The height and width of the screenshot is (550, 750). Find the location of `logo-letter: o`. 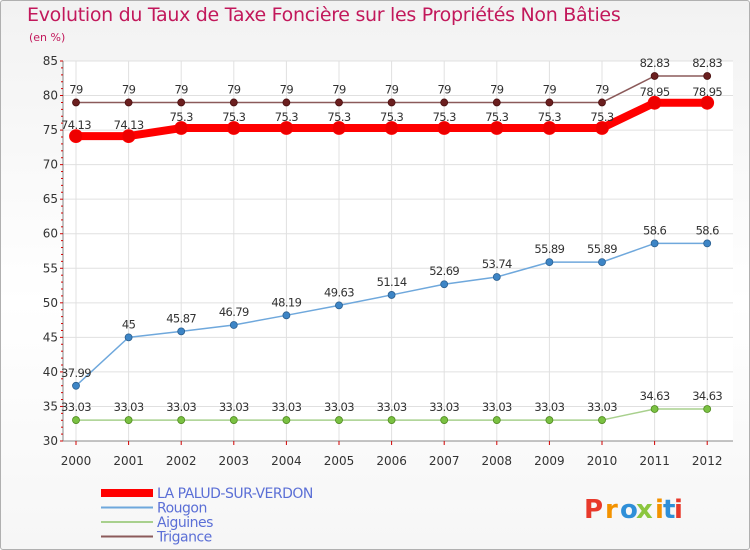

logo-letter: o is located at coordinates (629, 510).